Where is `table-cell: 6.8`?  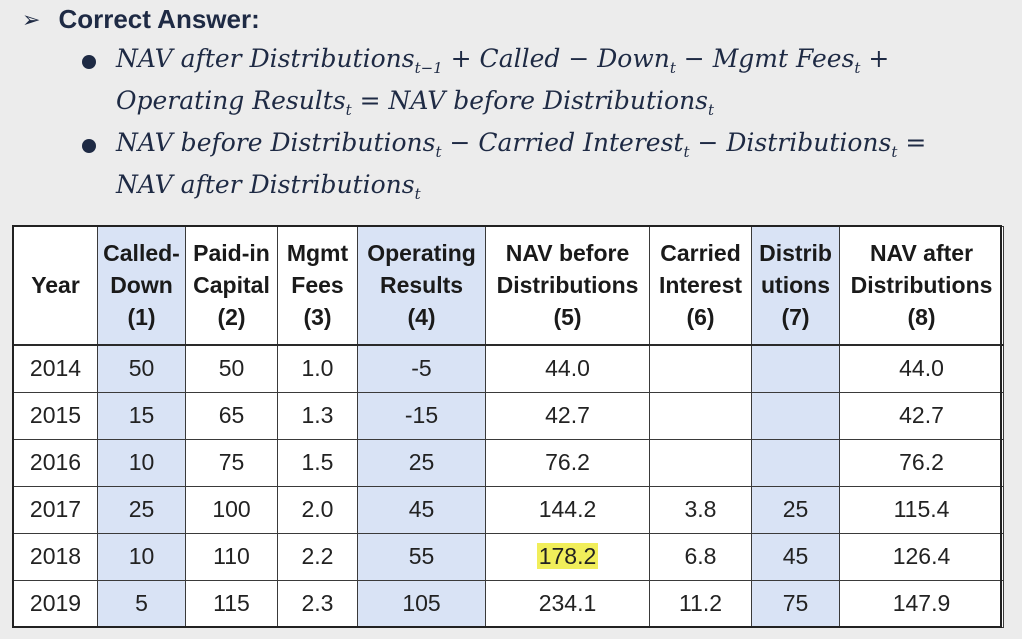
table-cell: 6.8 is located at coordinates (700, 556).